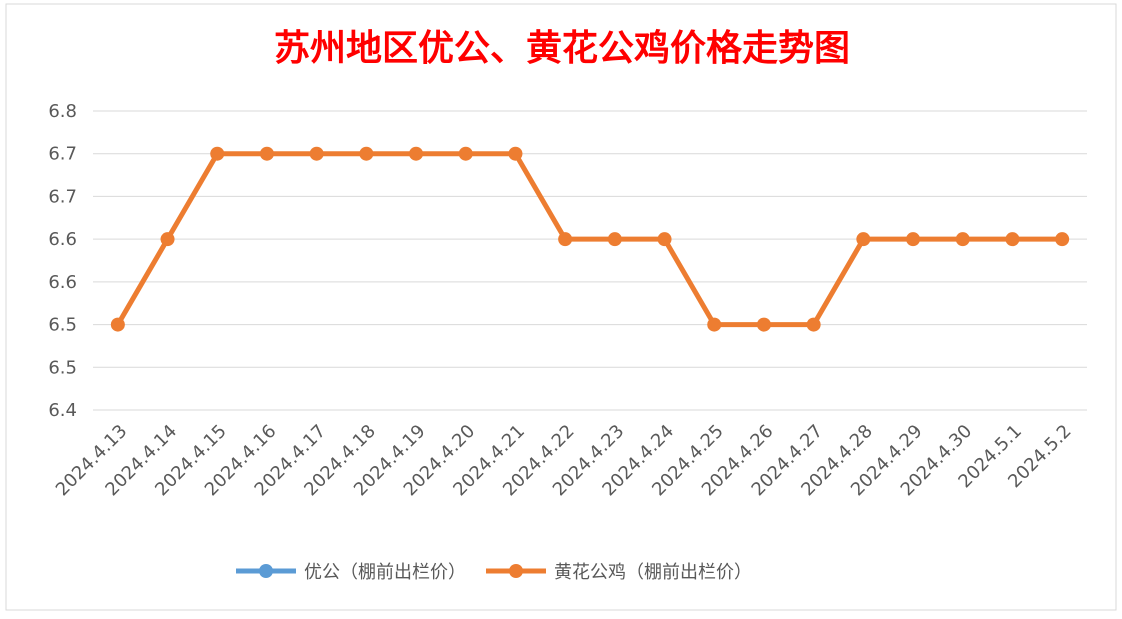 Image resolution: width=1122 pixels, height=619 pixels. I want to click on legend-item: 优公（棚前出栏价）, so click(351, 572).